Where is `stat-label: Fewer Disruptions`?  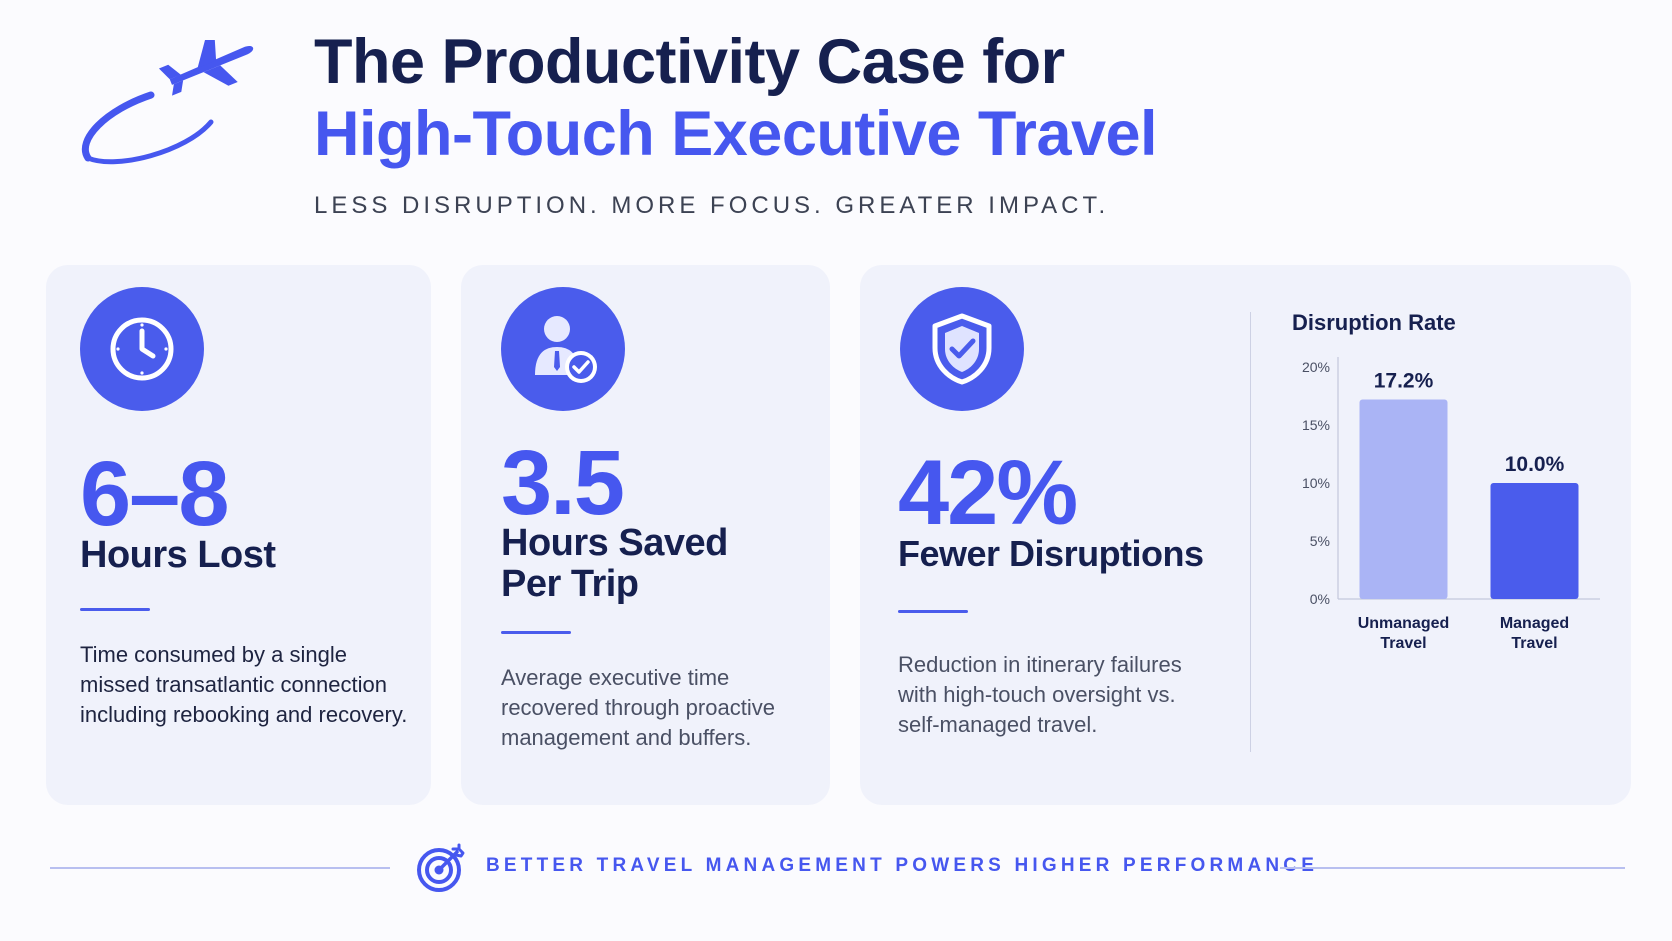
stat-label: Fewer Disruptions is located at coordinates (1051, 553).